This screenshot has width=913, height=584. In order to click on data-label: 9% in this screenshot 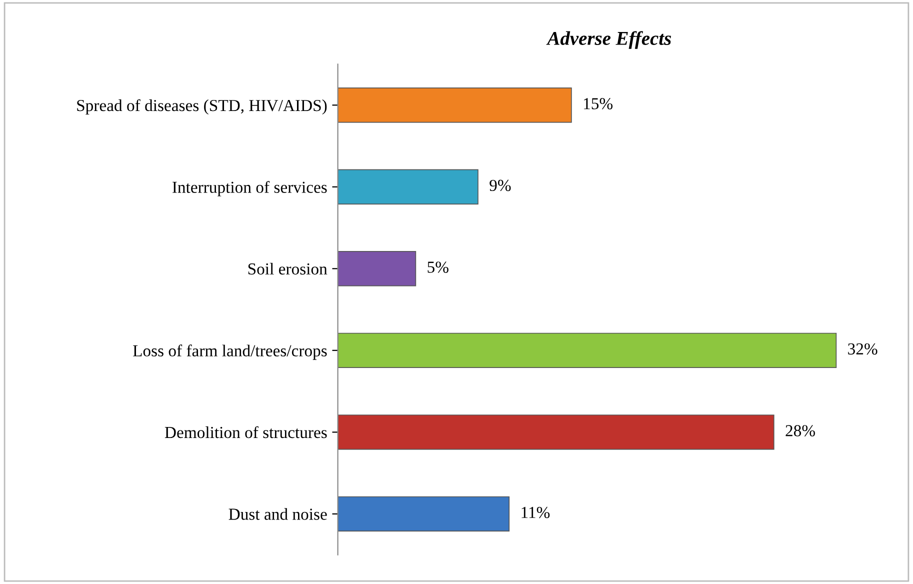, I will do `click(500, 186)`.